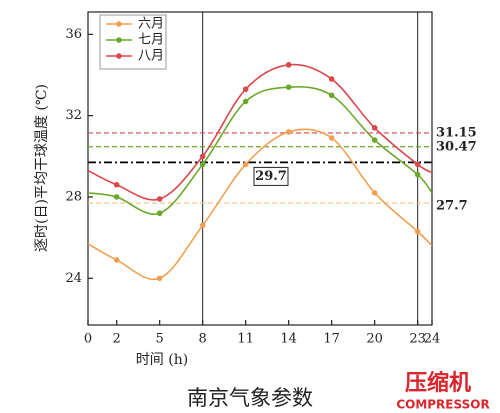 The height and width of the screenshot is (413, 500). Describe the element at coordinates (456, 146) in the screenshot. I see `reference-label: 30.47` at that location.